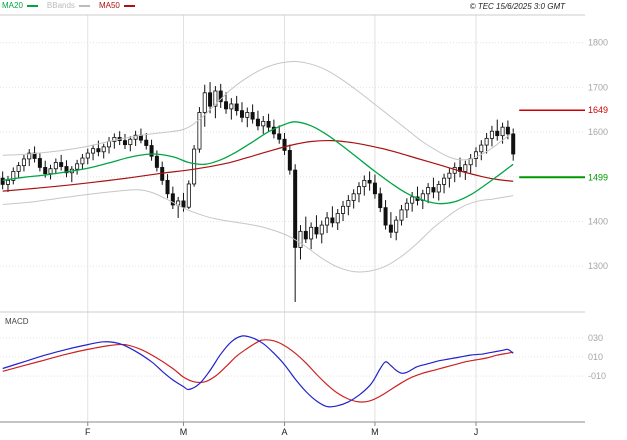 This screenshot has height=440, width=627. Describe the element at coordinates (598, 222) in the screenshot. I see `price-tick-label: 1400` at that location.